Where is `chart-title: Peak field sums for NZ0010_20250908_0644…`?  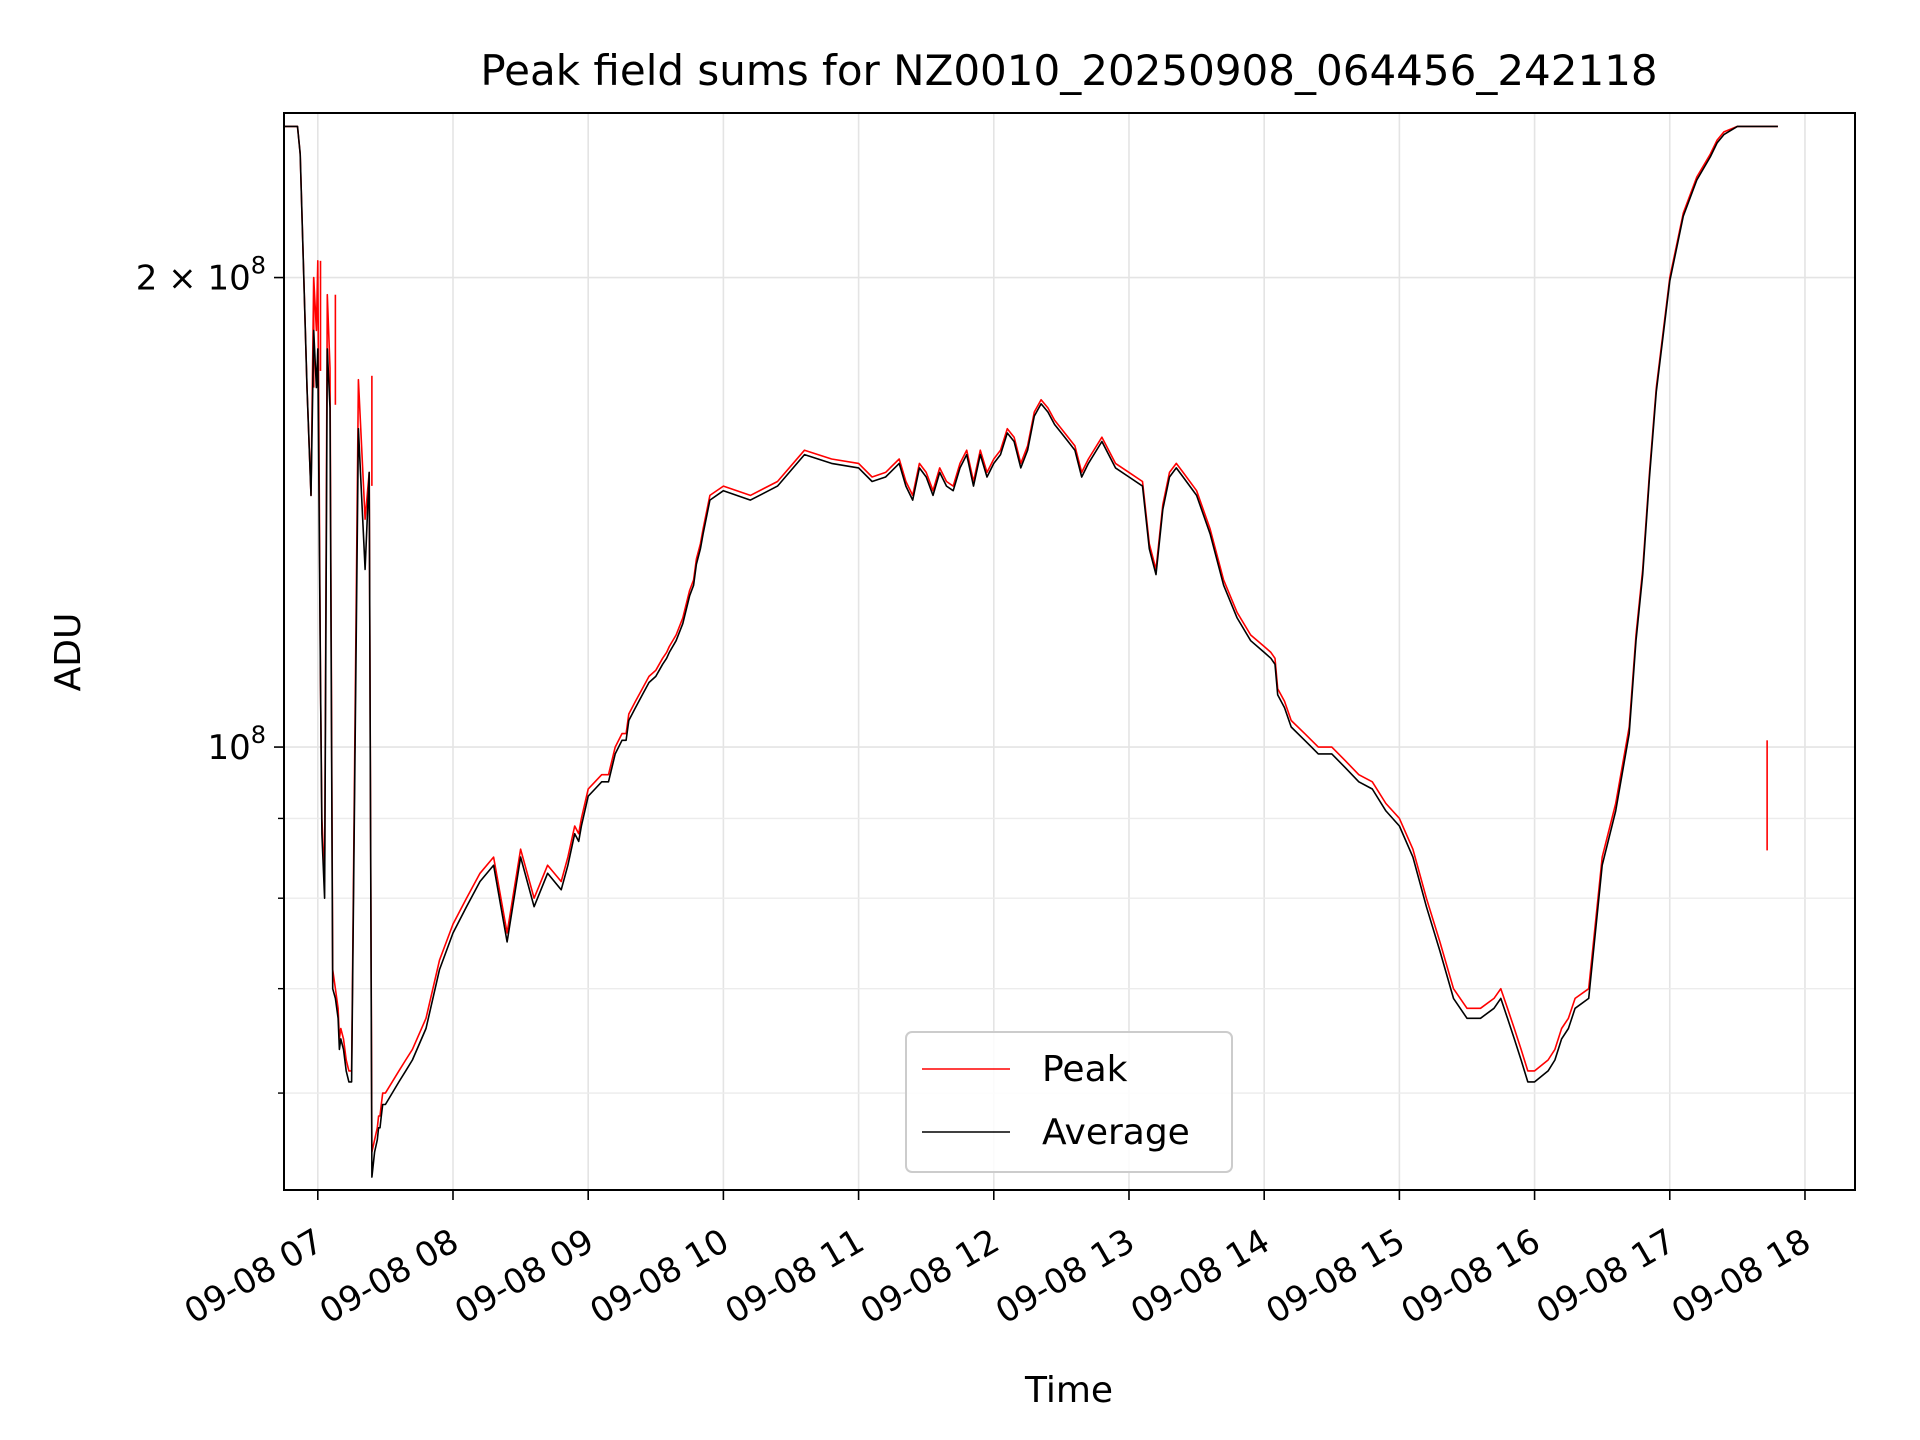
chart-title: Peak field sums for NZ0010_20250908_0644… is located at coordinates (1068, 70).